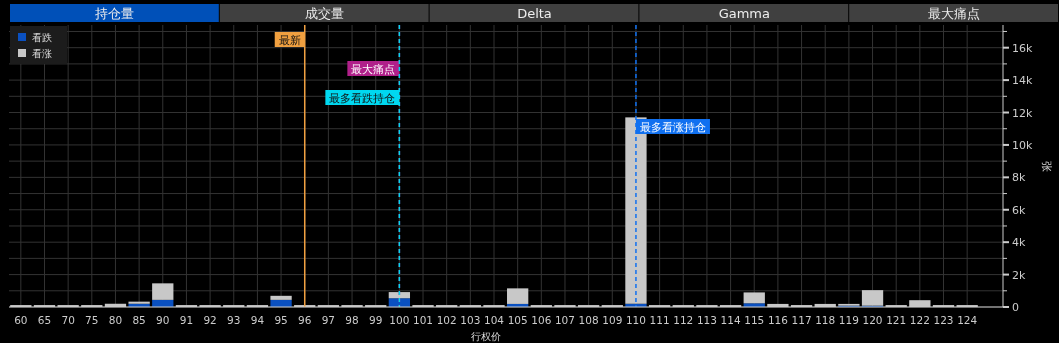 This screenshot has height=343, width=1059. I want to click on x-tick-label: 120, so click(872, 320).